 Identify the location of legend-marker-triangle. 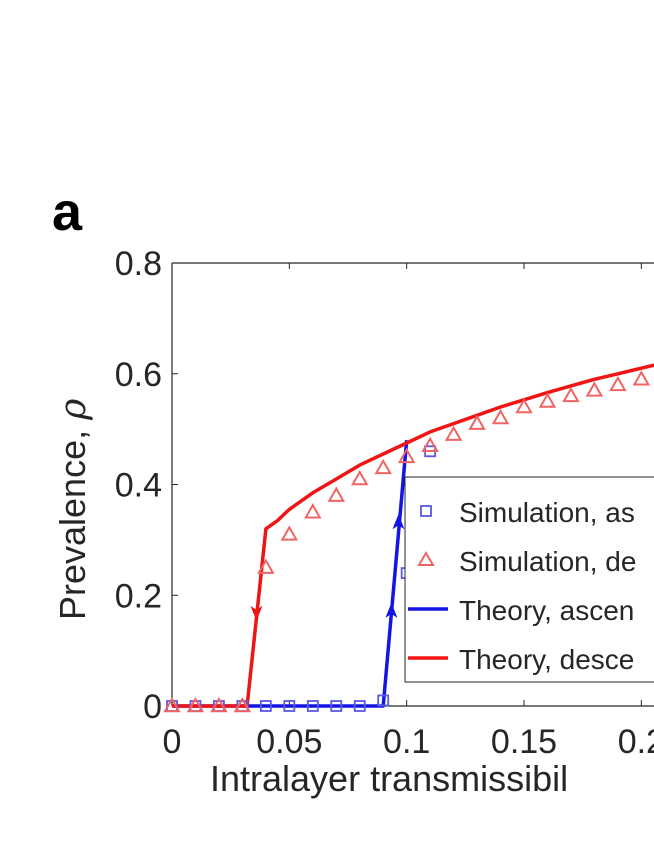
(426, 558).